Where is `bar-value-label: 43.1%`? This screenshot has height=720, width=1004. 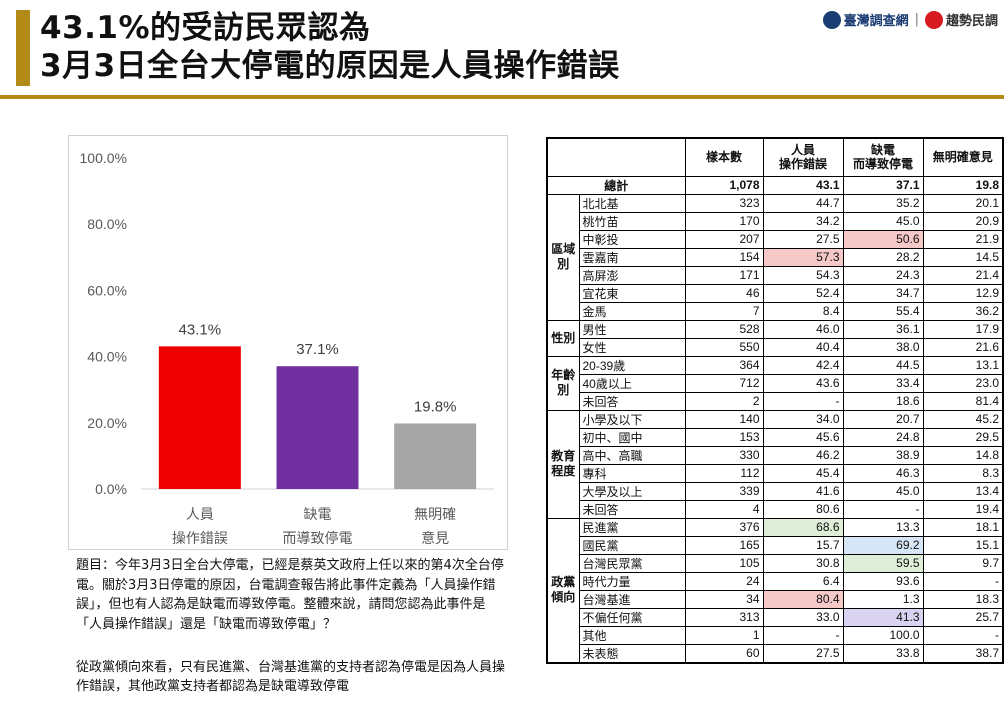
bar-value-label: 43.1% is located at coordinates (200, 329).